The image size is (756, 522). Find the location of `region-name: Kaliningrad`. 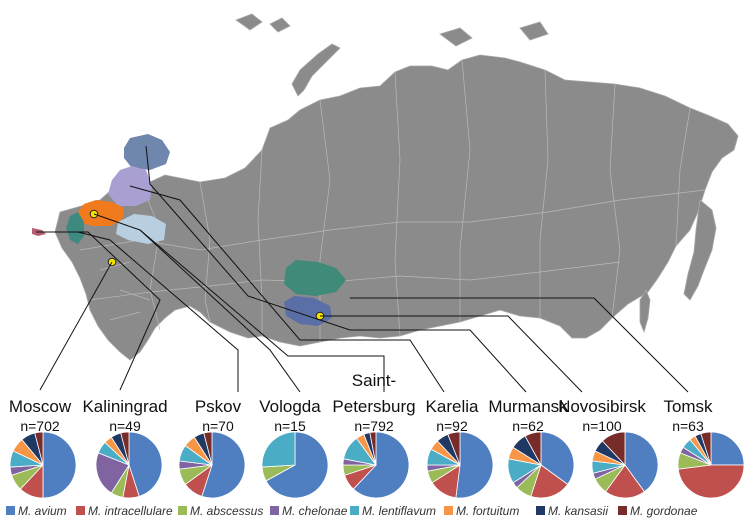

region-name: Kaliningrad is located at coordinates (124, 406).